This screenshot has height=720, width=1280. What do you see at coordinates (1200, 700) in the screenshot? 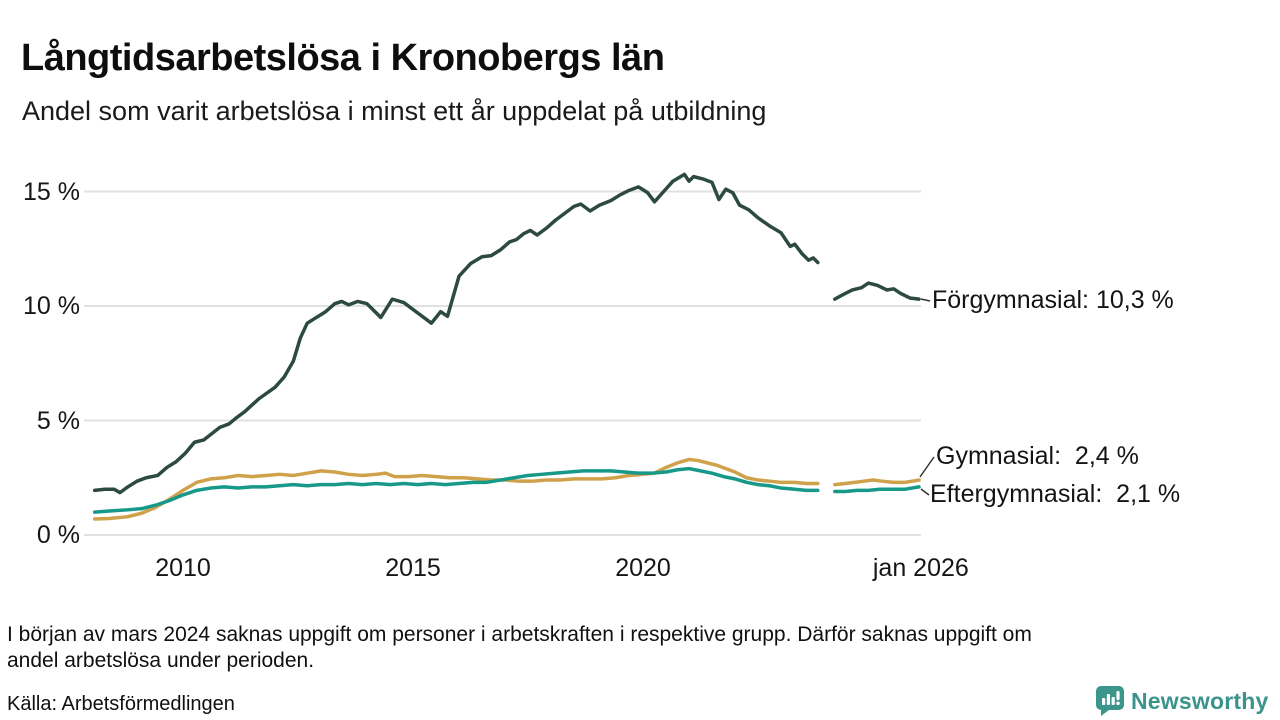
I see `newsworthy-wordmark: Newsworthy` at bounding box center [1200, 700].